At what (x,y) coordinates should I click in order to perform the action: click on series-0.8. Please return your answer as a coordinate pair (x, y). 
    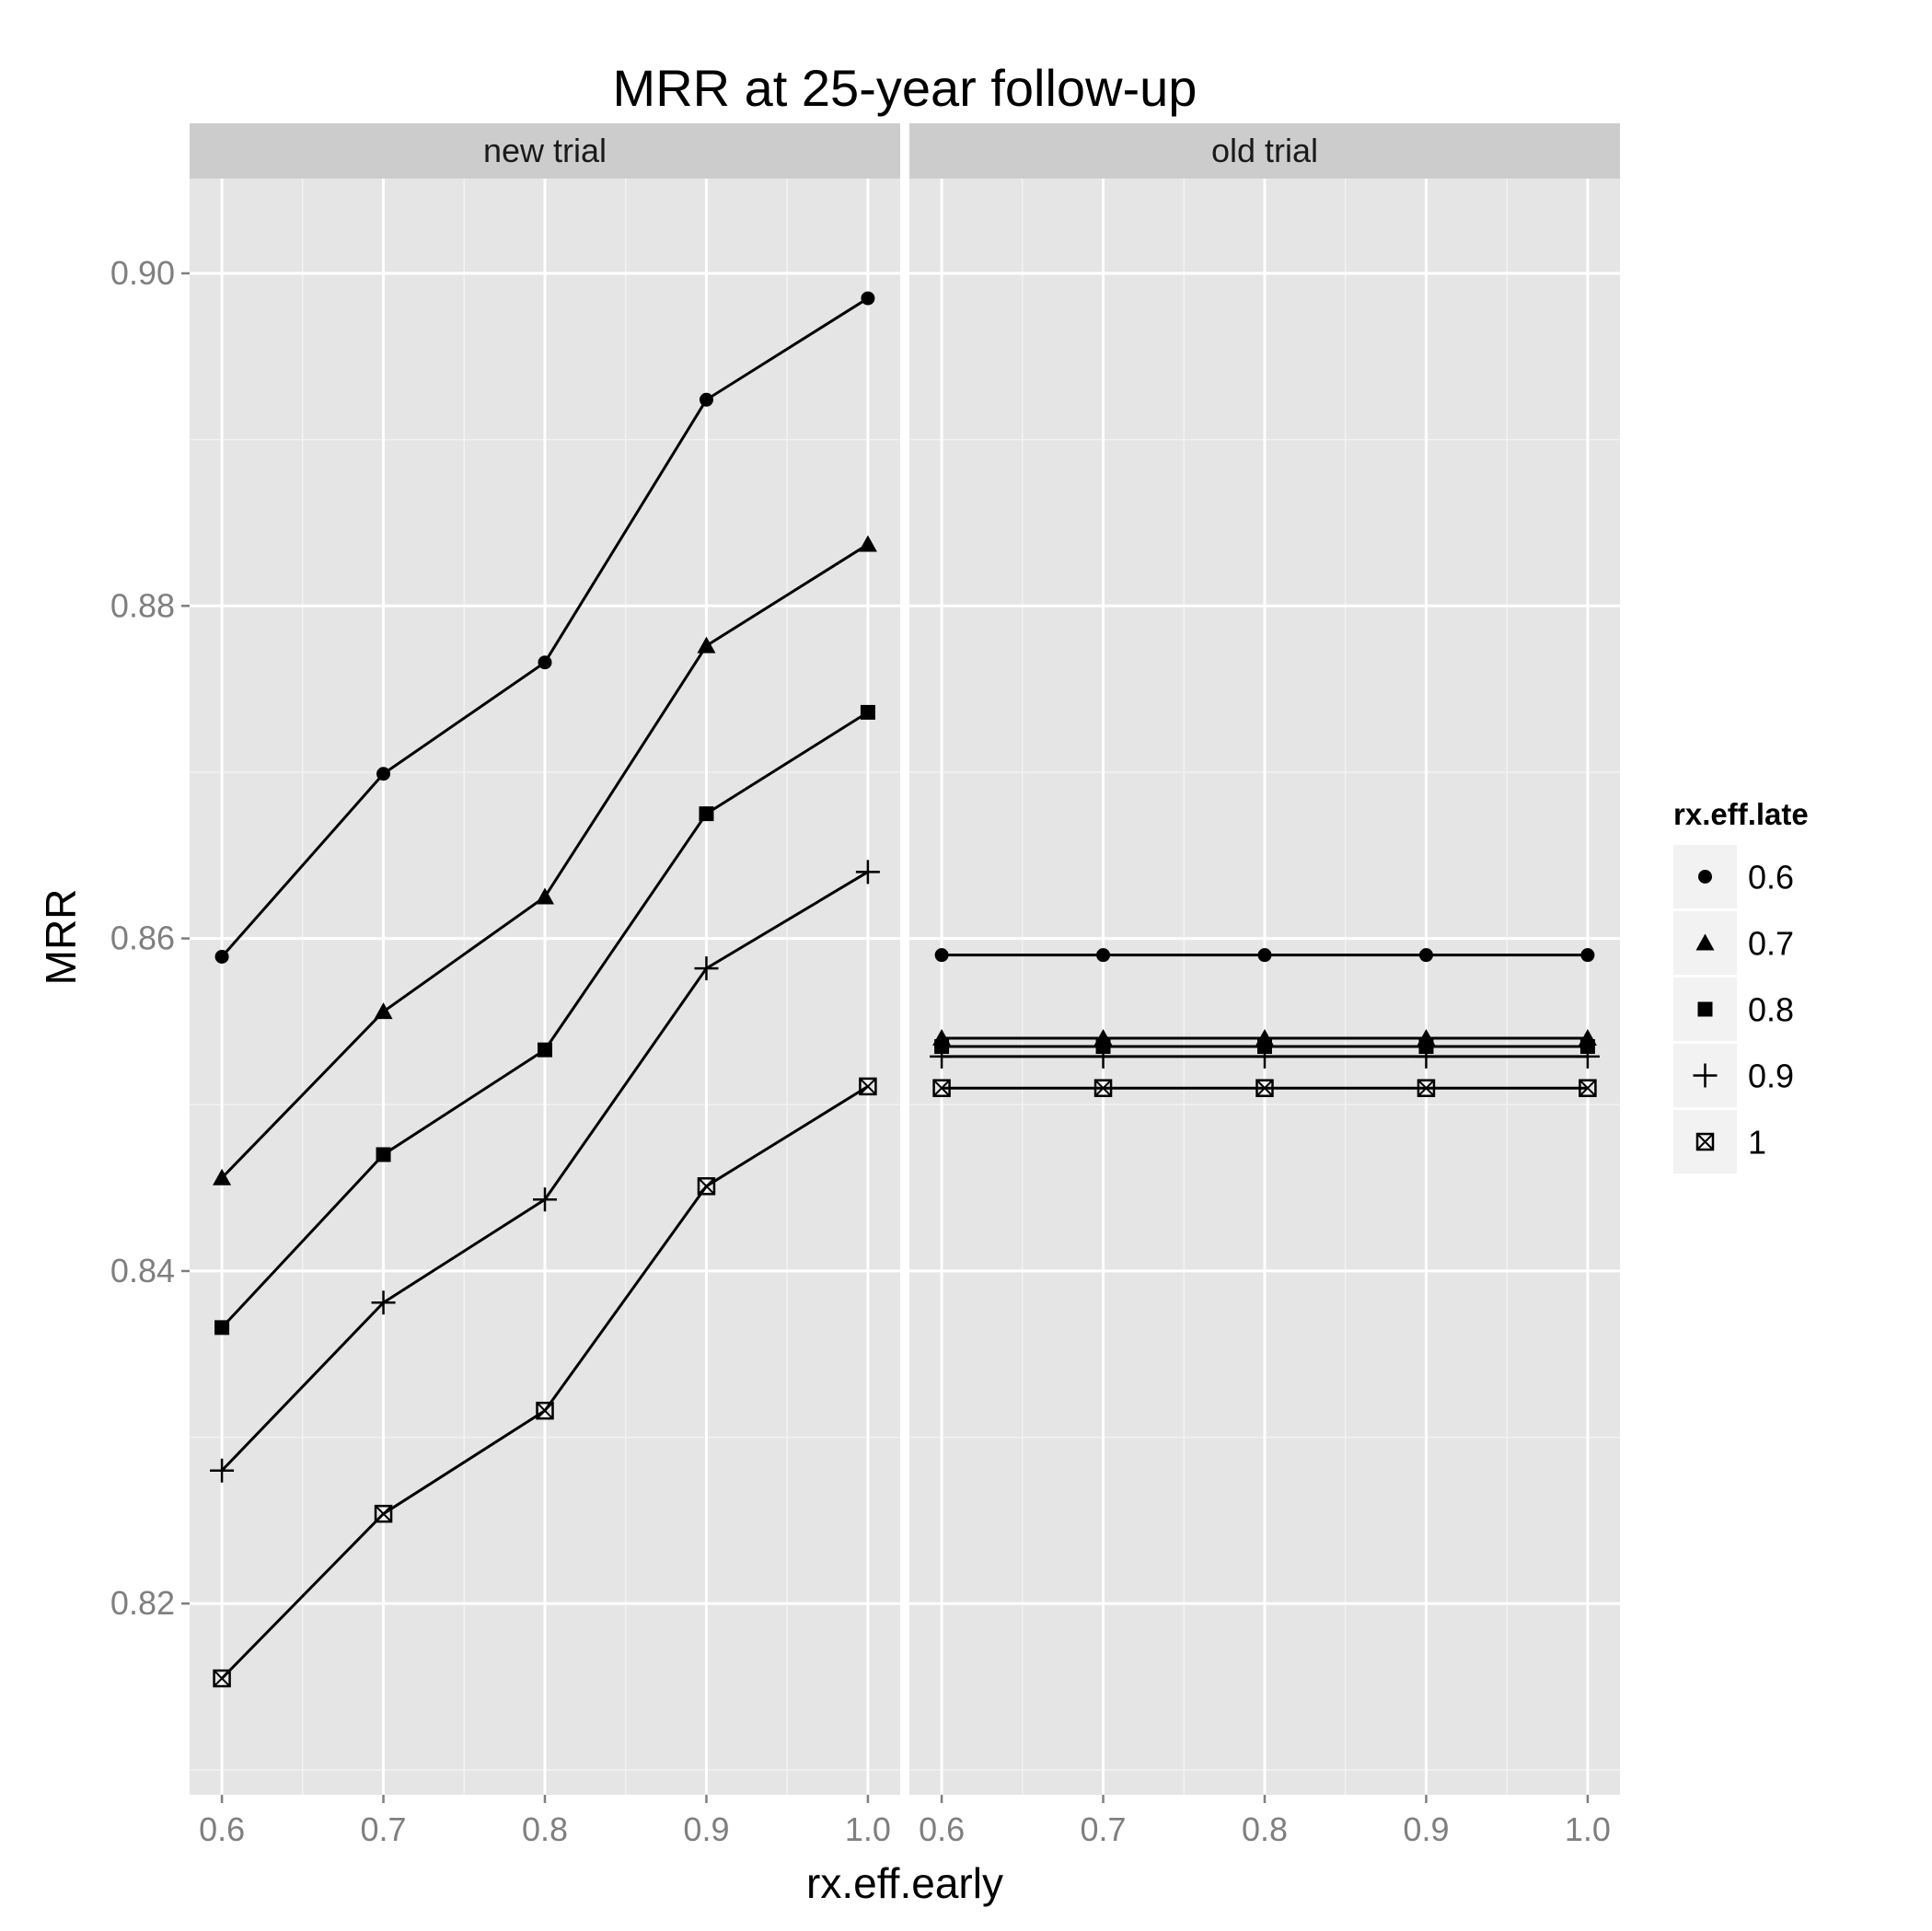
    Looking at the image, I should click on (545, 1020).